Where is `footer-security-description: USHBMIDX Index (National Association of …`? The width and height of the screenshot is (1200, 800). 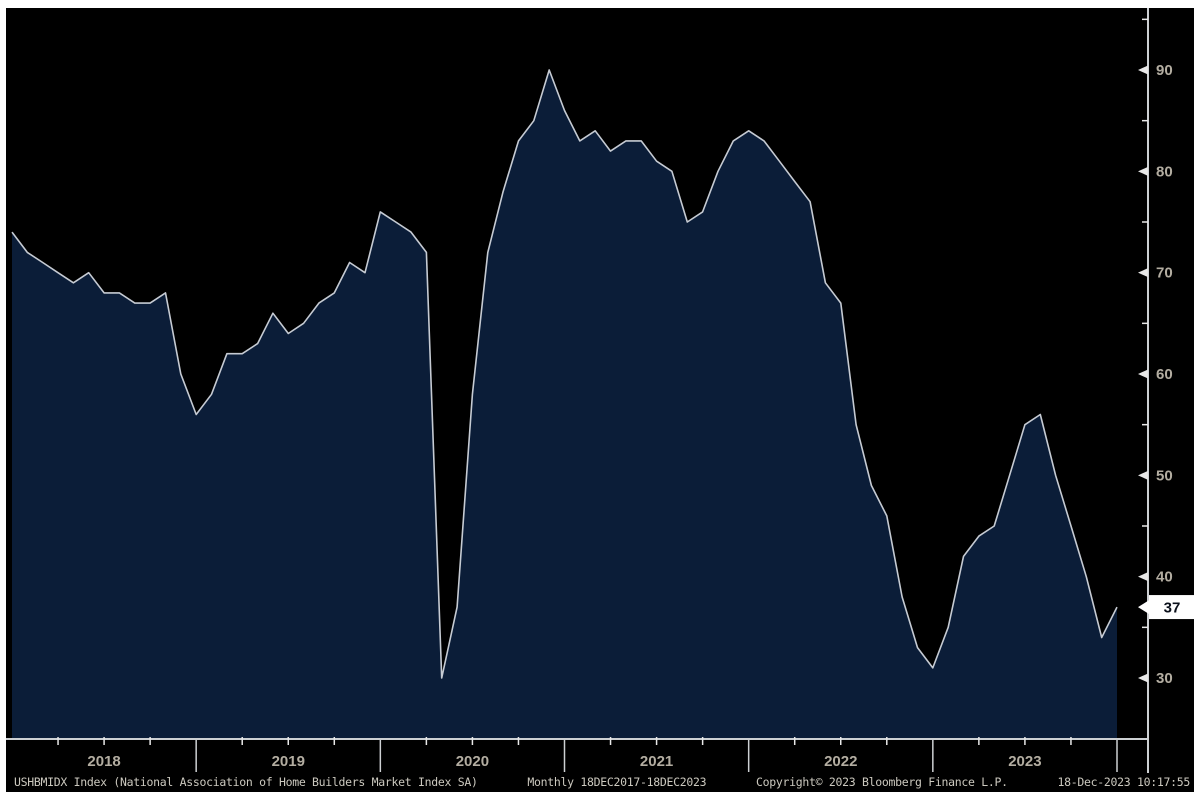
footer-security-description: USHBMIDX Index (National Association of … is located at coordinates (246, 782).